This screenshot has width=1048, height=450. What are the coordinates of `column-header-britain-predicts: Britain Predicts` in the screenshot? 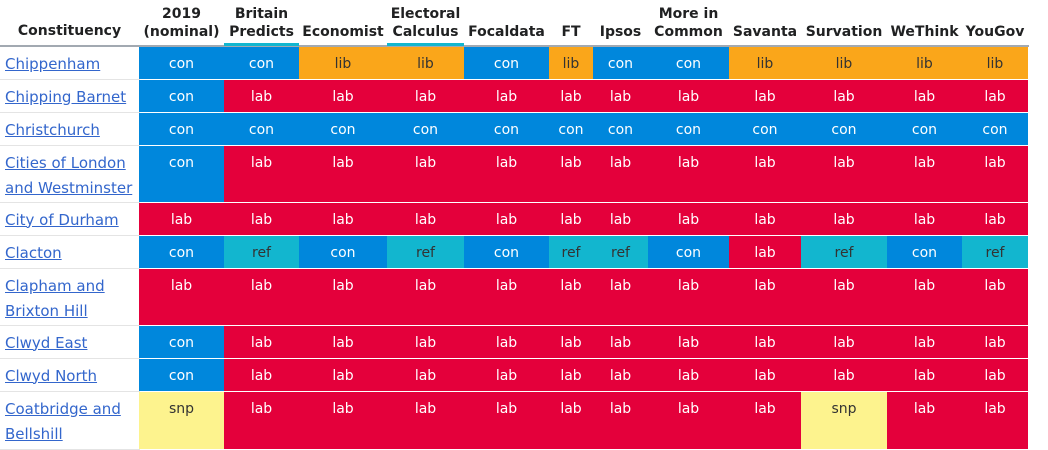 It's located at (261, 23).